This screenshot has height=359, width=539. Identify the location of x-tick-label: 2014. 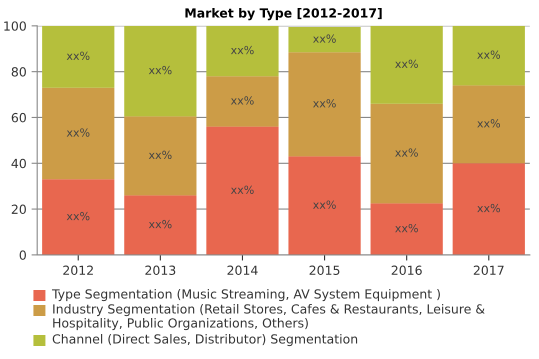
(242, 270).